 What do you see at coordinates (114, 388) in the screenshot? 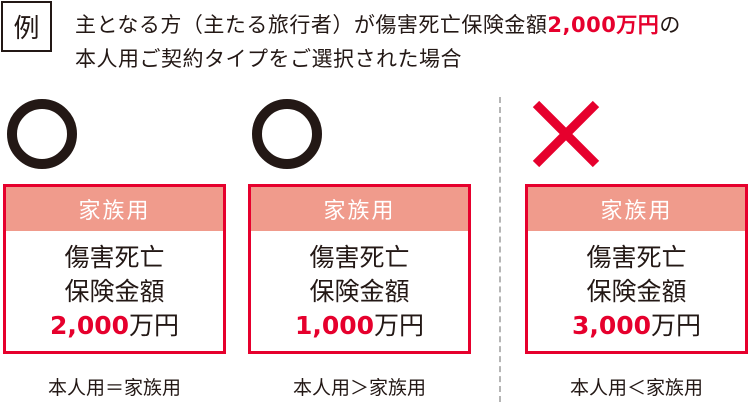
I see `case-caption: 本人用＝家族用` at bounding box center [114, 388].